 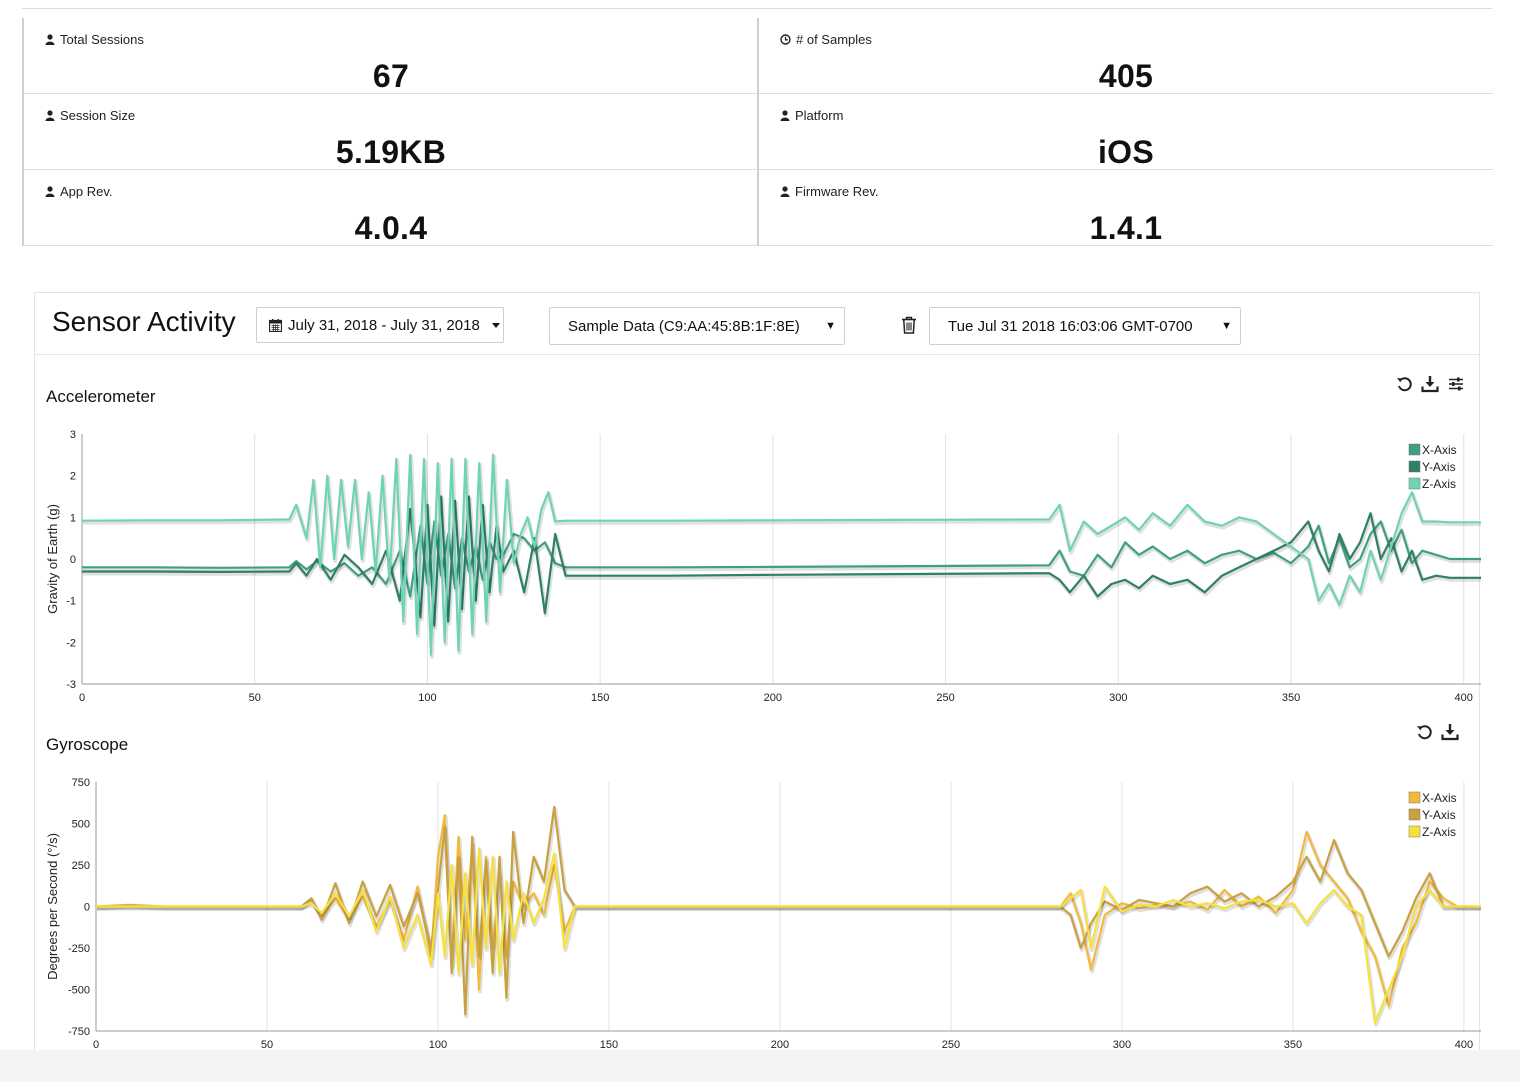 What do you see at coordinates (391, 152) in the screenshot?
I see `stat-value: 5.19KB` at bounding box center [391, 152].